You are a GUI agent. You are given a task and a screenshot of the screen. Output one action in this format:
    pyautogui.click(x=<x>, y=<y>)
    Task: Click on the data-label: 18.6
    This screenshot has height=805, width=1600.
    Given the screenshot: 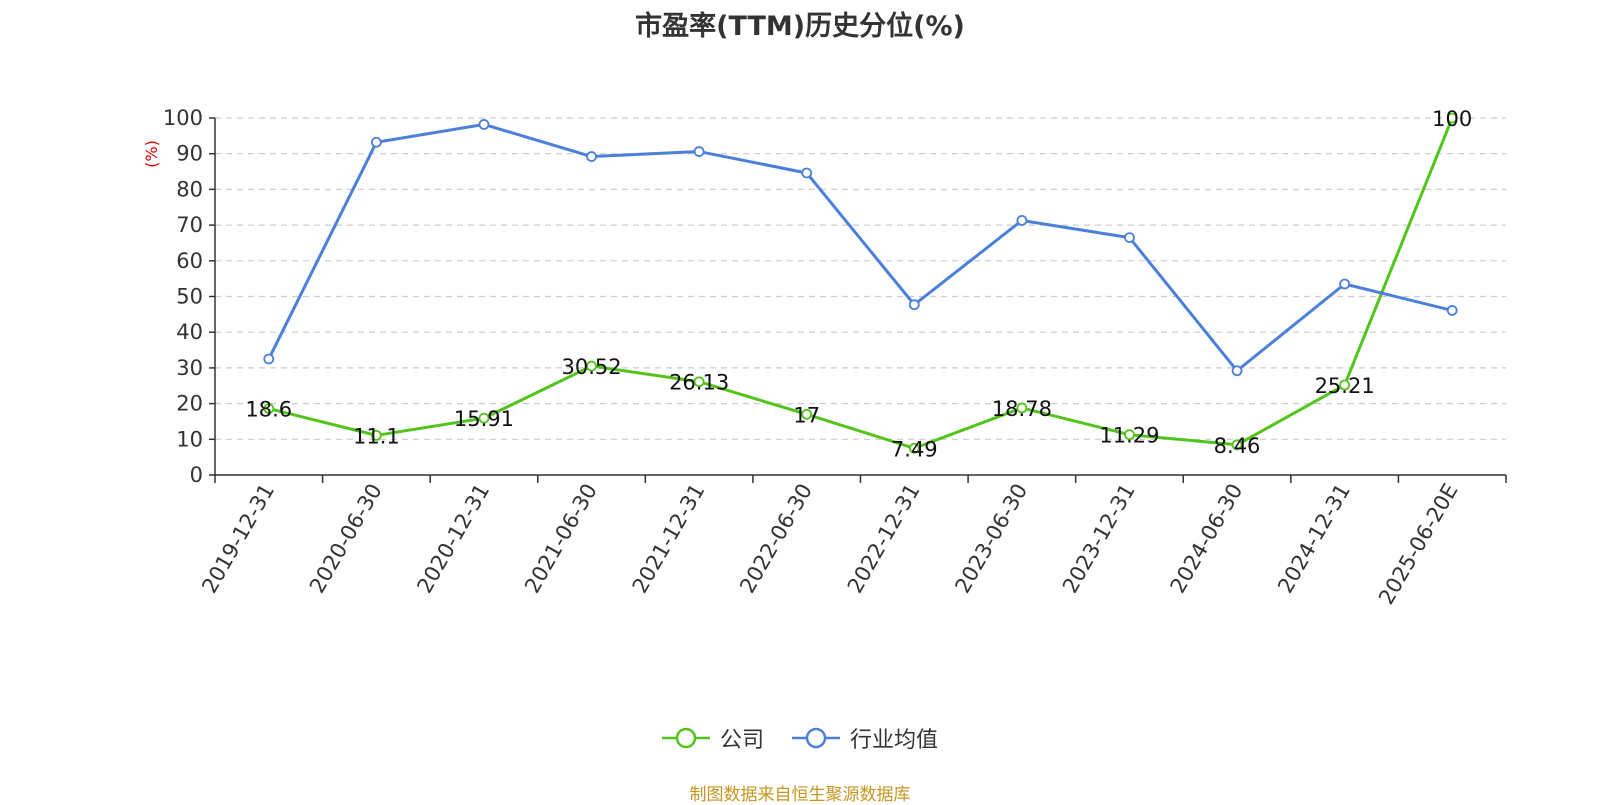 What is the action you would take?
    pyautogui.click(x=268, y=410)
    